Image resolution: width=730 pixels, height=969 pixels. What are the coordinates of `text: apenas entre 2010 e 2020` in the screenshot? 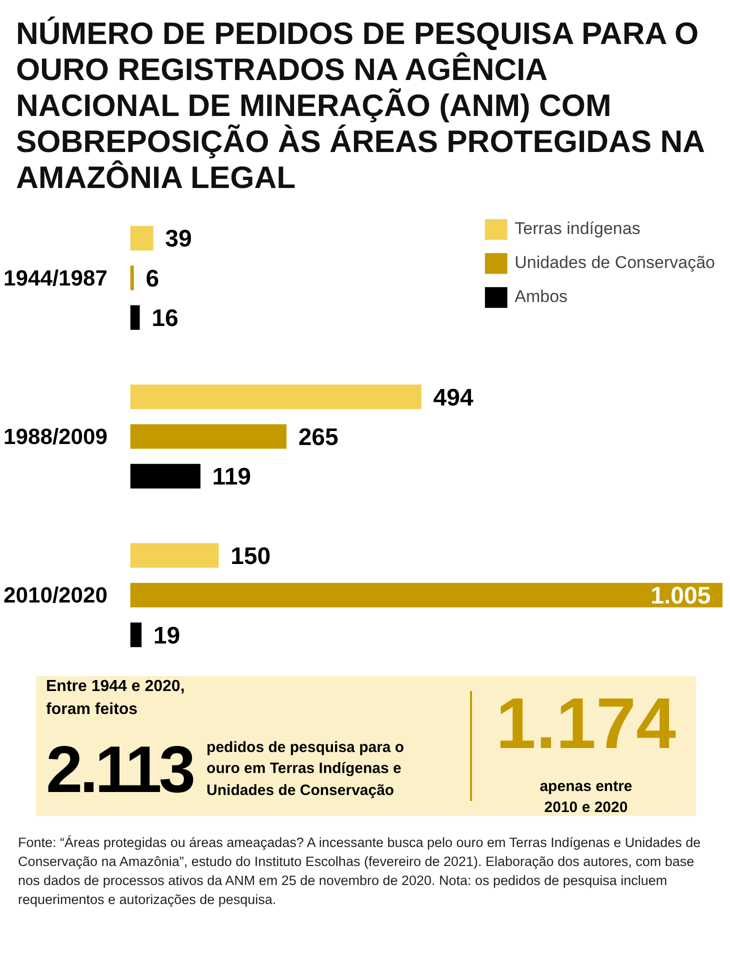 It's located at (586, 797).